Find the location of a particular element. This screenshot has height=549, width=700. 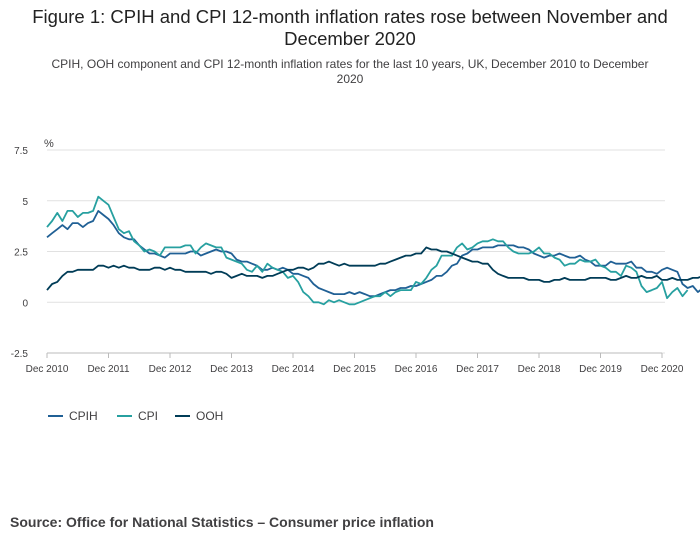

x-tick-label: Dec 2017 is located at coordinates (477, 369).